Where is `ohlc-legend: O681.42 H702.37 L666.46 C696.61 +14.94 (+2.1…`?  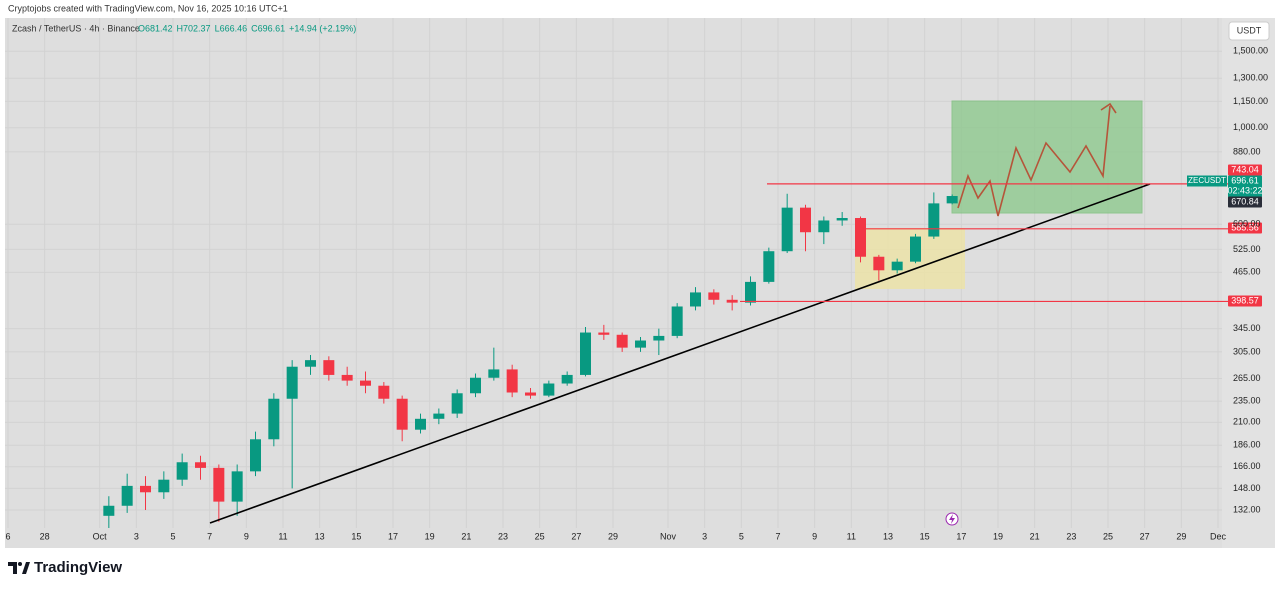
ohlc-legend: O681.42 H702.37 L666.46 C696.61 +14.94 (+2.1… is located at coordinates (247, 28).